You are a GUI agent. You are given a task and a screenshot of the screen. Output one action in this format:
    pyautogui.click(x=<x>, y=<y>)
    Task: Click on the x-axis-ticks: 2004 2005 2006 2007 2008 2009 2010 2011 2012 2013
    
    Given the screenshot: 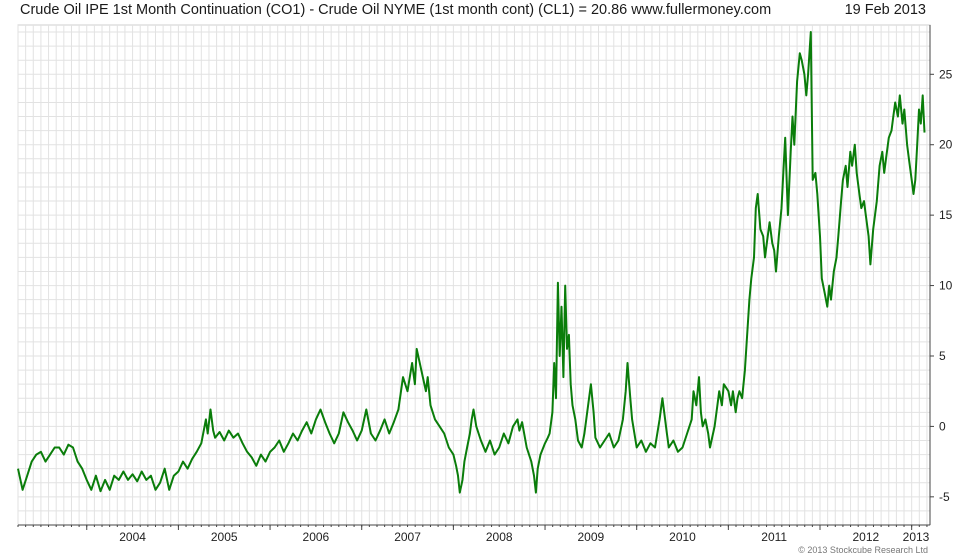 What is the action you would take?
    pyautogui.click(x=473, y=534)
    